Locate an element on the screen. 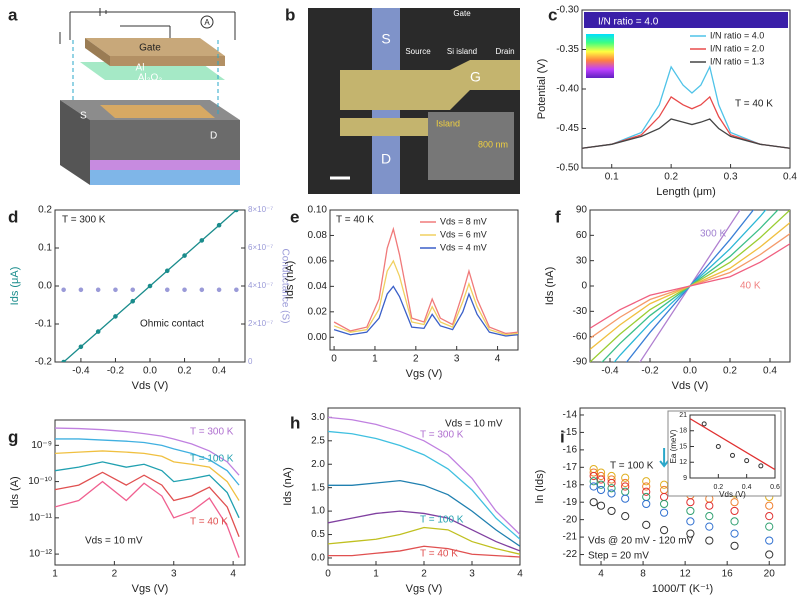 This screenshot has width=800, height=604. schematic is located at coordinates (149, 96).